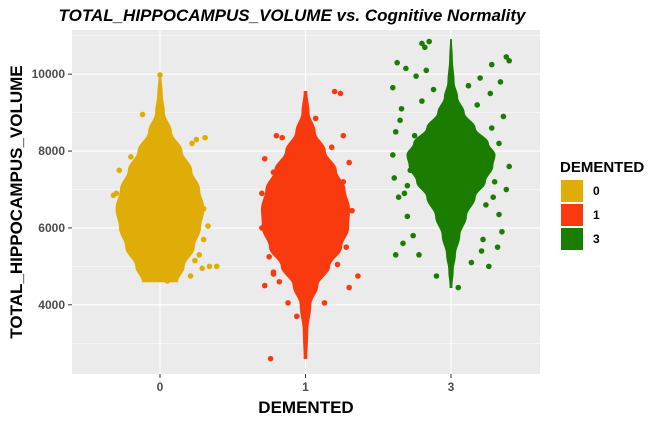 This screenshot has width=666, height=423. What do you see at coordinates (51, 228) in the screenshot?
I see `y-tick-label: 6000` at bounding box center [51, 228].